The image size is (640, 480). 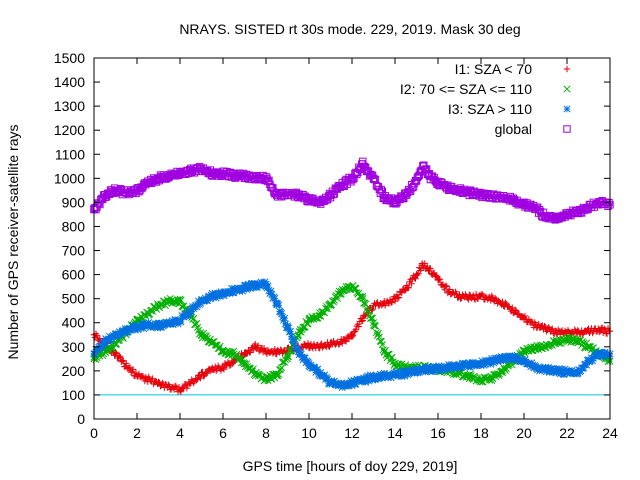 I want to click on y-tick-label: 200, so click(x=74, y=371).